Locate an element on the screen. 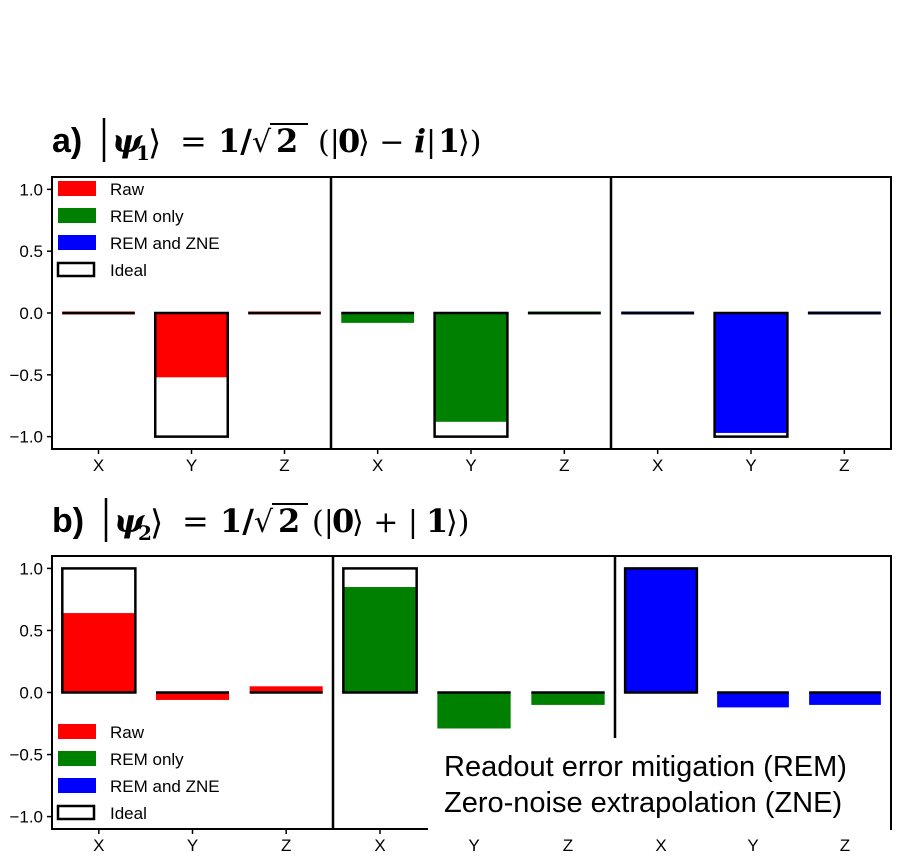 Image resolution: width=902 pixels, height=861 pixels. annotation-line-1: Readout error mitigation (REM) is located at coordinates (645, 767).